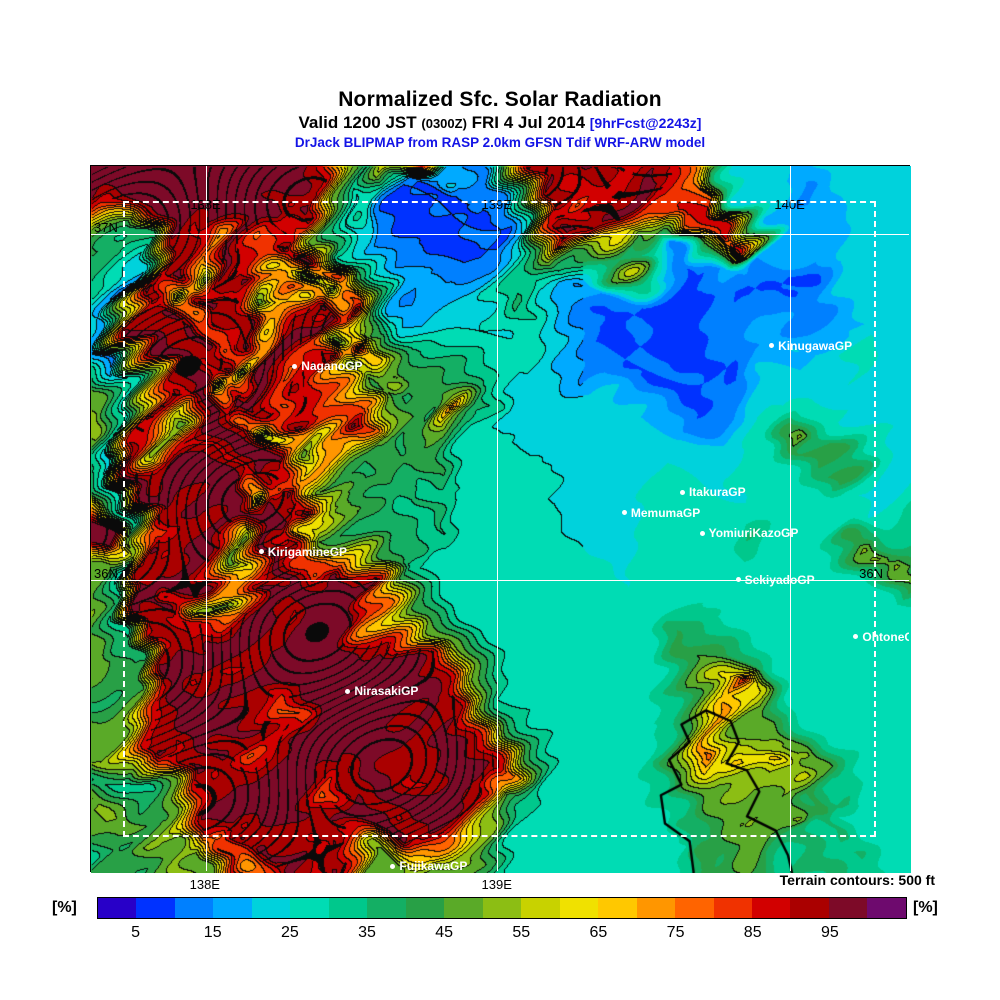  Describe the element at coordinates (64, 907) in the screenshot. I see `unit-label-left: [%]` at that location.